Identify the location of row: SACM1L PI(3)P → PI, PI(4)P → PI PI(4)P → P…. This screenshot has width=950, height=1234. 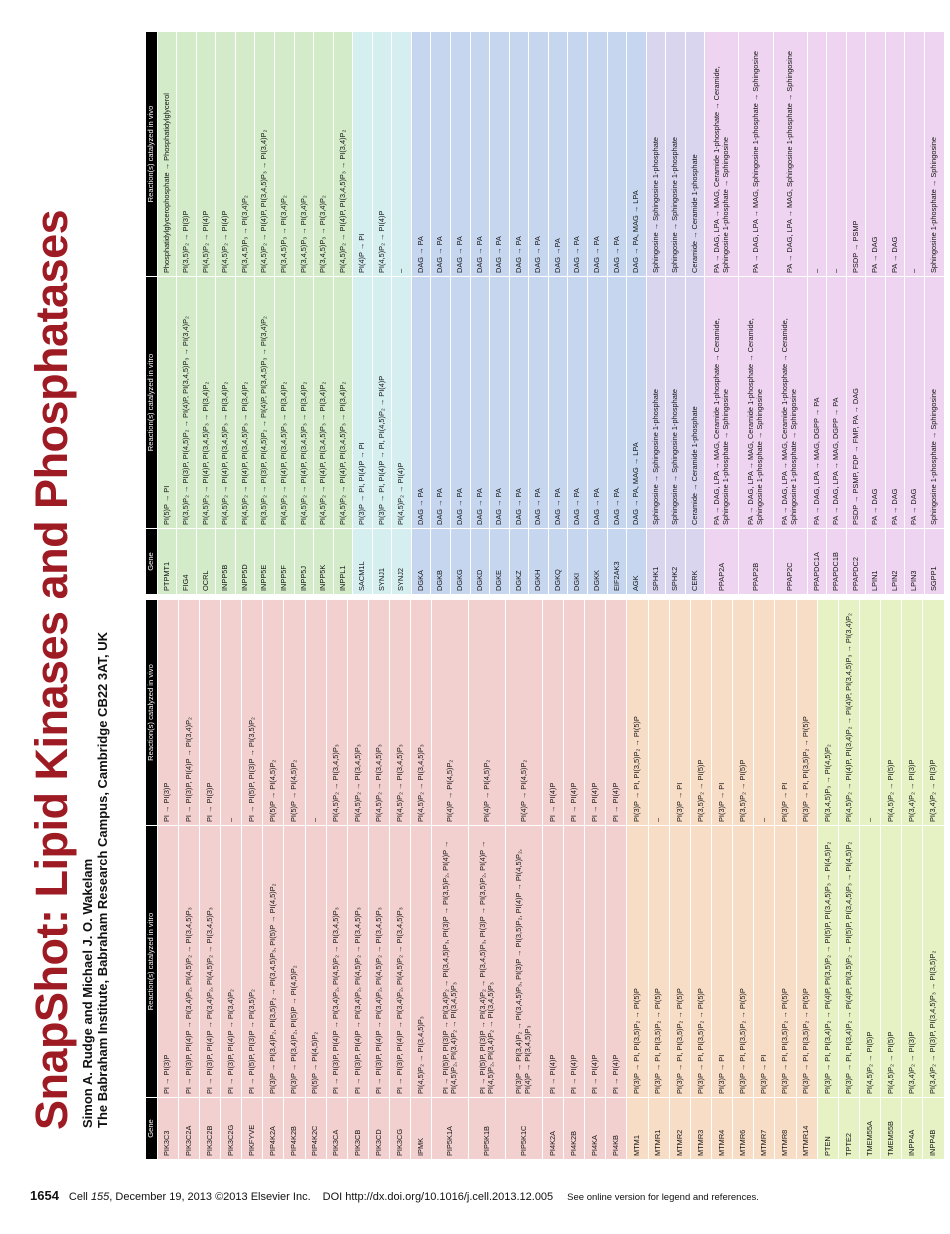
(362, 313).